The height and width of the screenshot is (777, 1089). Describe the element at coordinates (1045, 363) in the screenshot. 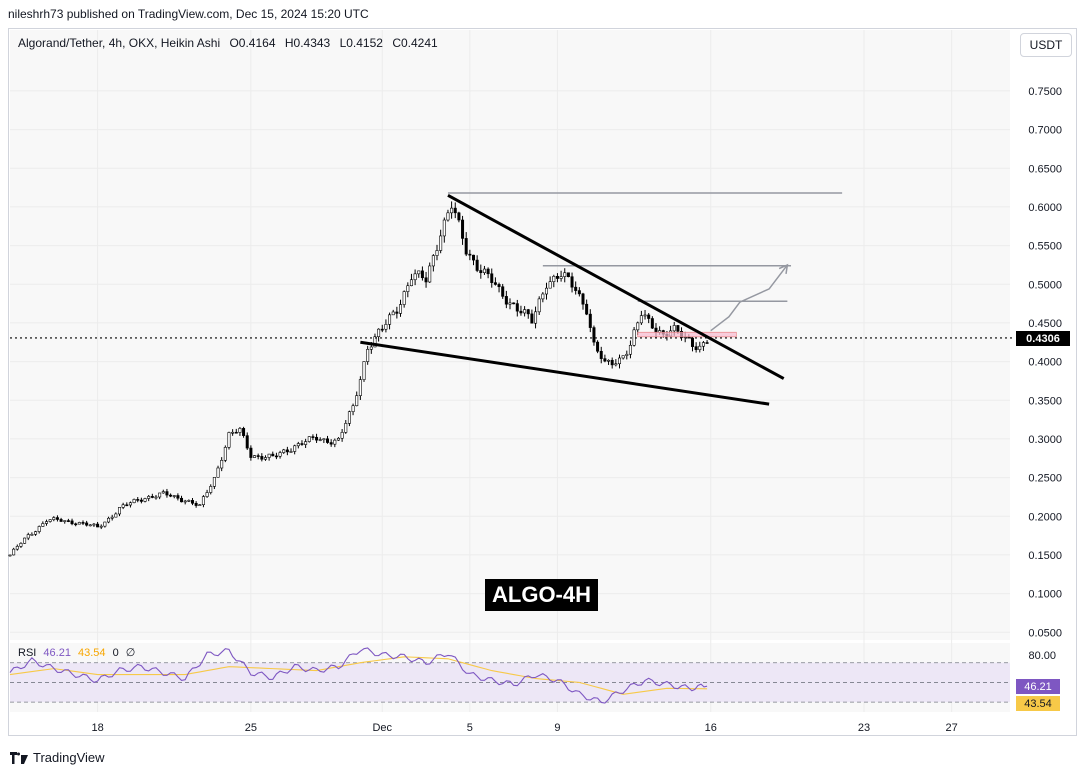

I see `y-tick-label: 0.4000` at that location.